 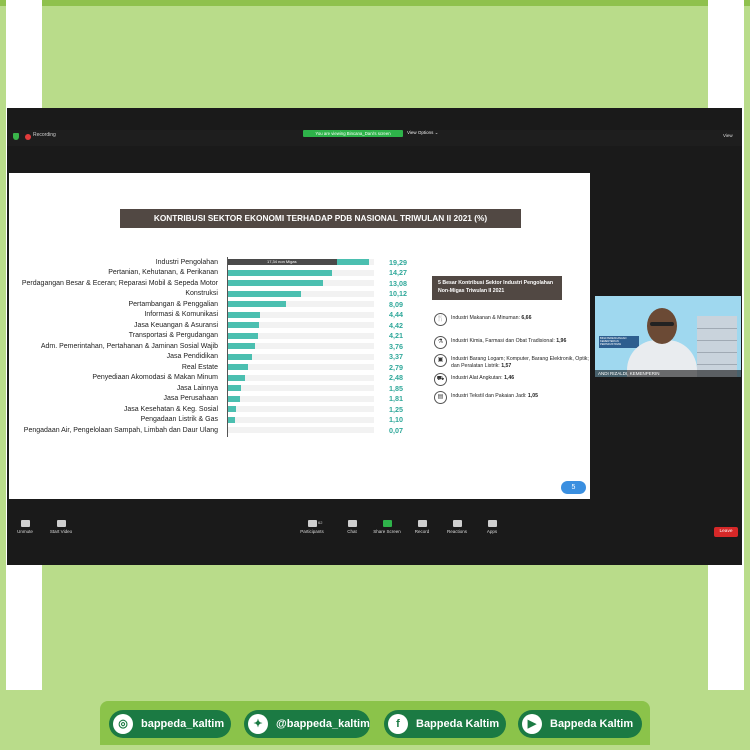 What do you see at coordinates (155, 377) in the screenshot?
I see `bar-category-label: Penyediaan Akomodasi & Makan Minum` at bounding box center [155, 377].